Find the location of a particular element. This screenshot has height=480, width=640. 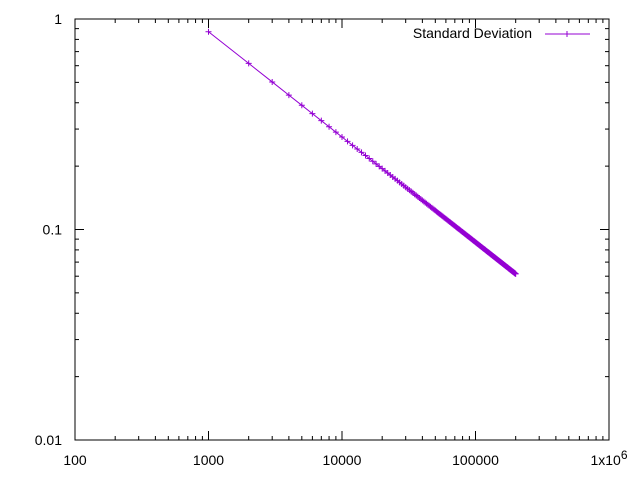

legend: Standard Deviation is located at coordinates (501, 33).